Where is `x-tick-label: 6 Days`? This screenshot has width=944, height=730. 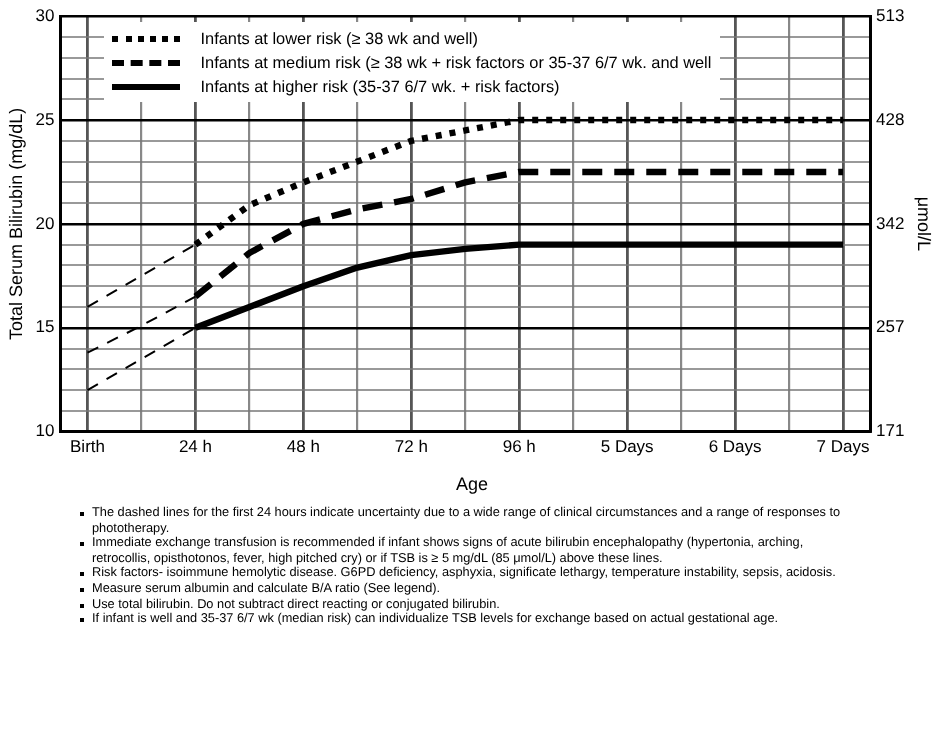
x-tick-label: 6 Days is located at coordinates (735, 446).